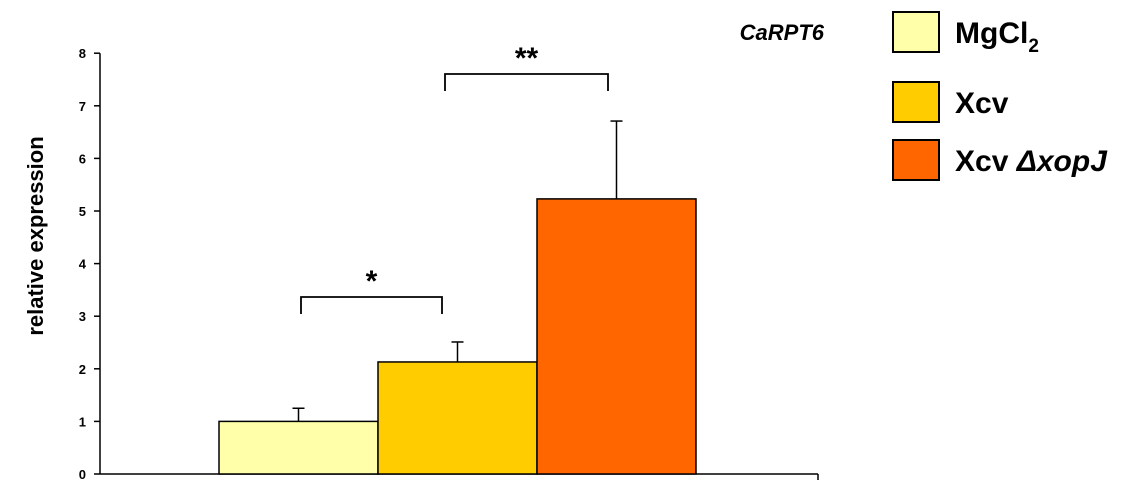  Describe the element at coordinates (616, 336) in the screenshot. I see `bar-xcv-xopj` at that location.